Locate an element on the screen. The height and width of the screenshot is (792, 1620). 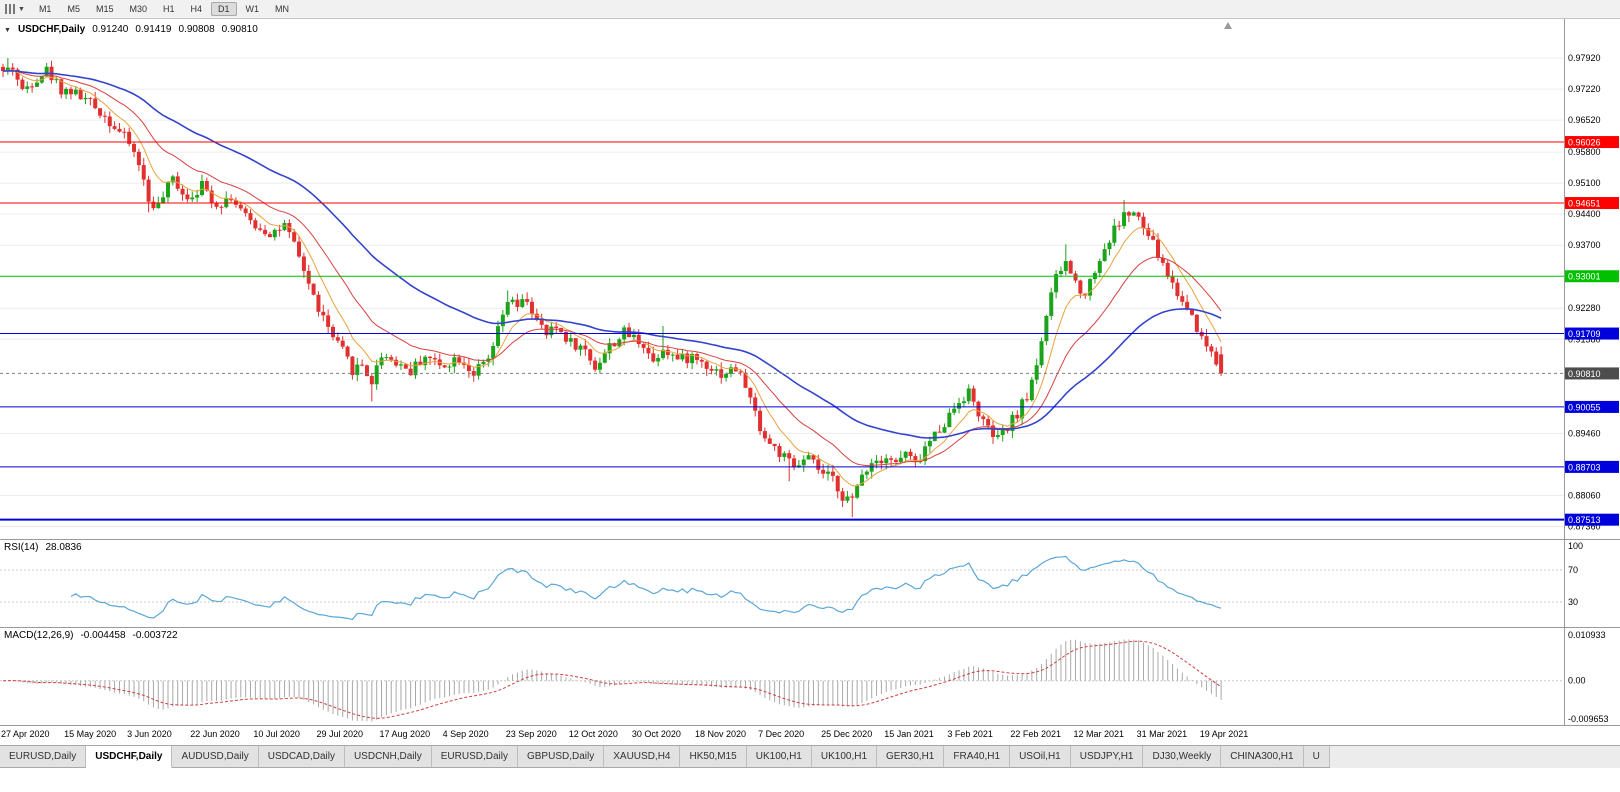
rsi-axis-label: 100 is located at coordinates (1575, 546).